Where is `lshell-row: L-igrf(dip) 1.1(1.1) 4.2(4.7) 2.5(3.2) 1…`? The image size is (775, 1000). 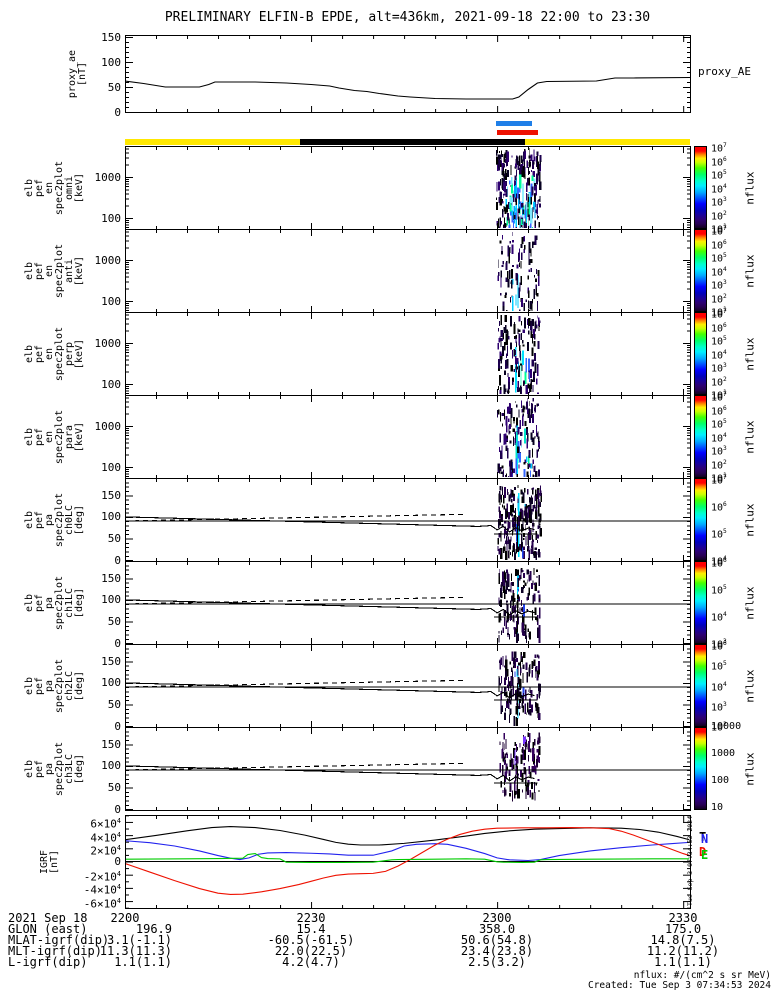 lshell-row: L-igrf(dip) 1.1(1.1) 4.2(4.7) 2.5(3.2) 1… is located at coordinates (387, 962).